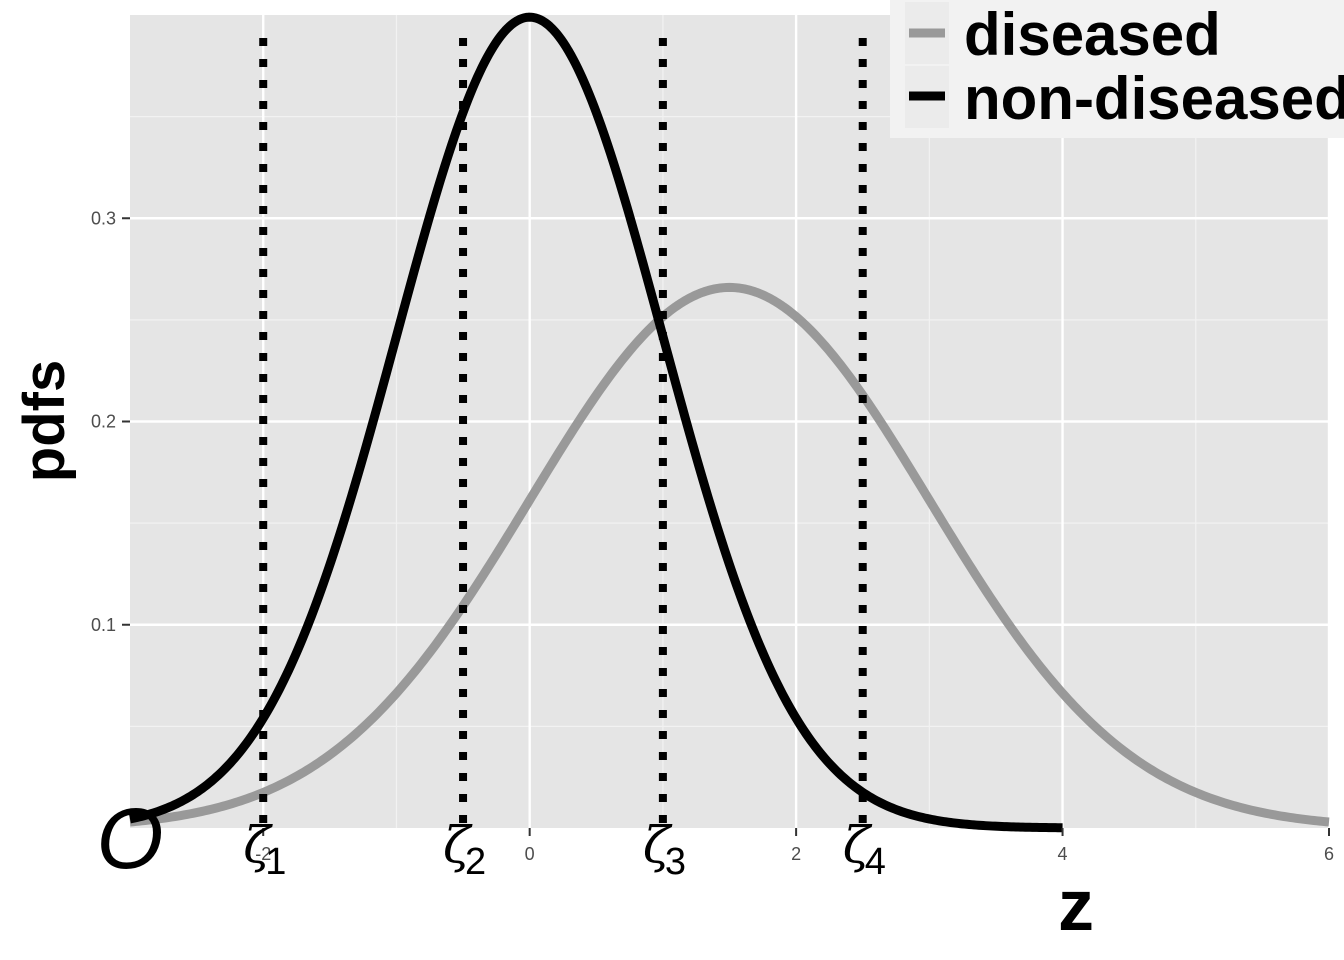 The image size is (1344, 960). Describe the element at coordinates (475, 862) in the screenshot. I see `zeta-subscript: 2` at that location.